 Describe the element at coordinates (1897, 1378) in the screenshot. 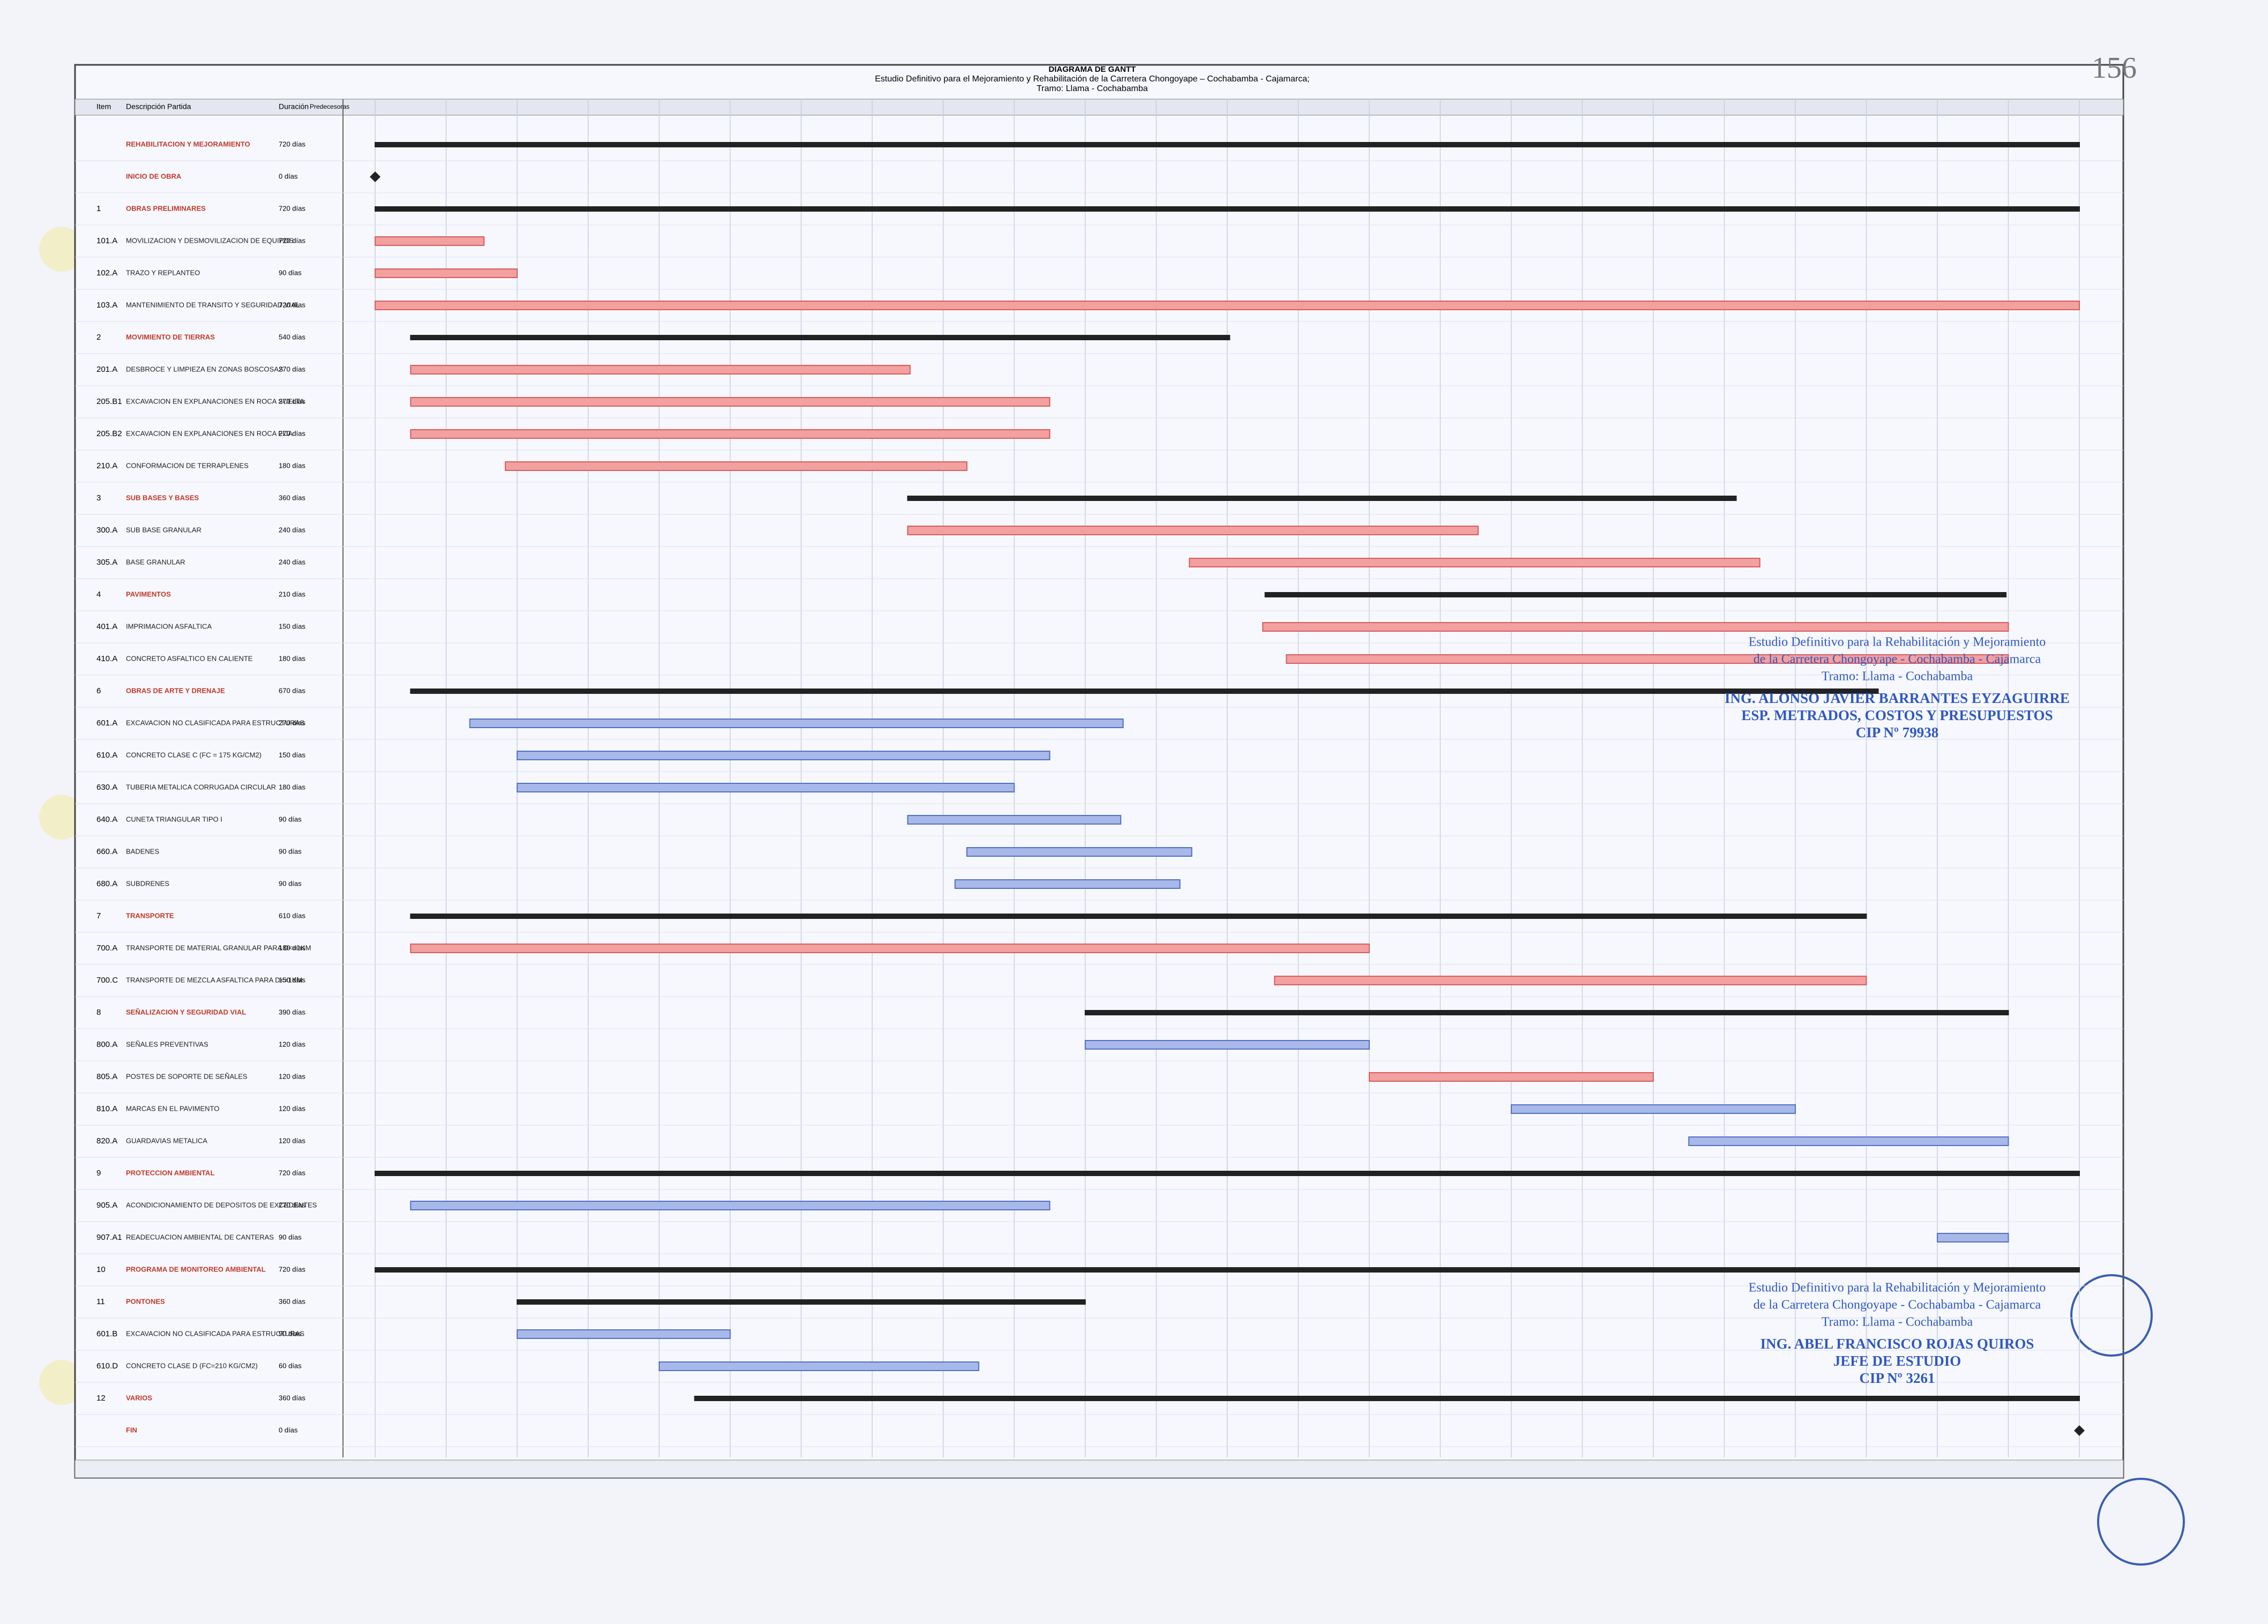

I see `stamp-text: CIP Nº 3261` at that location.